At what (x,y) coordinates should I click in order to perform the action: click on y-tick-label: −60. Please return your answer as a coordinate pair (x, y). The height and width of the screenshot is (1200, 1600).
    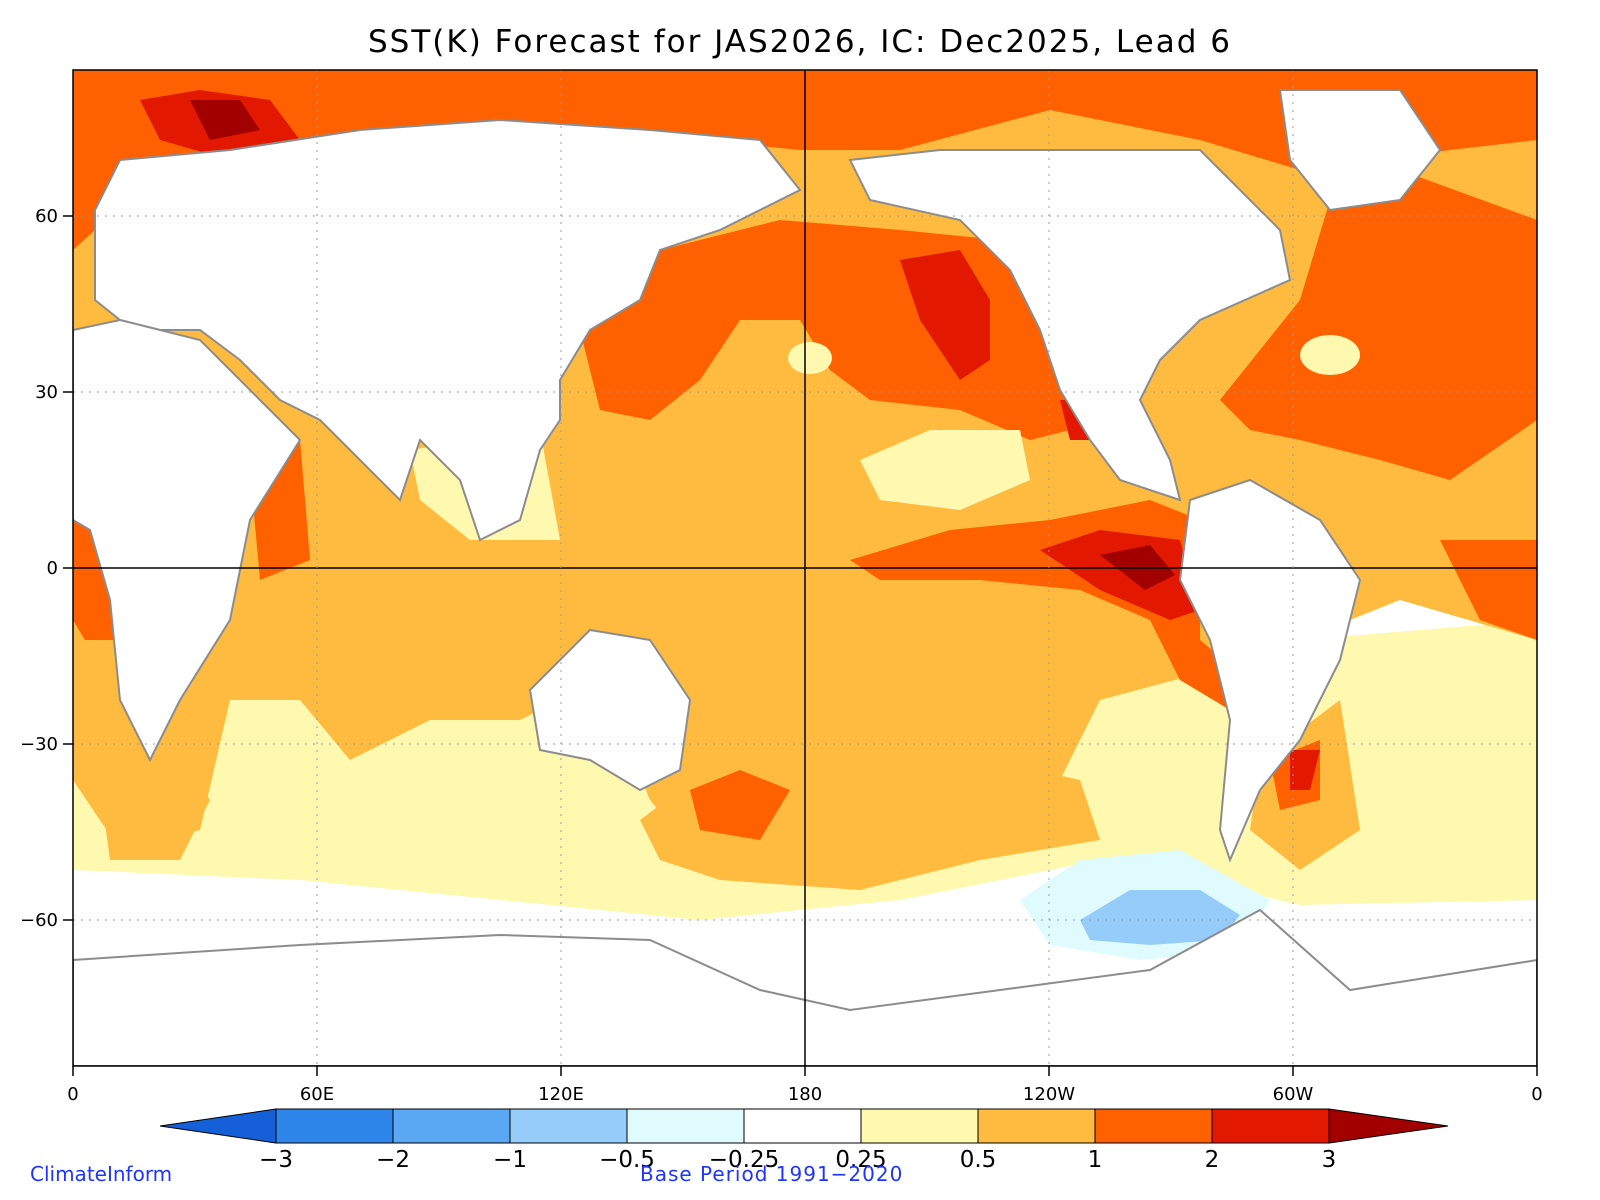
    Looking at the image, I should click on (39, 920).